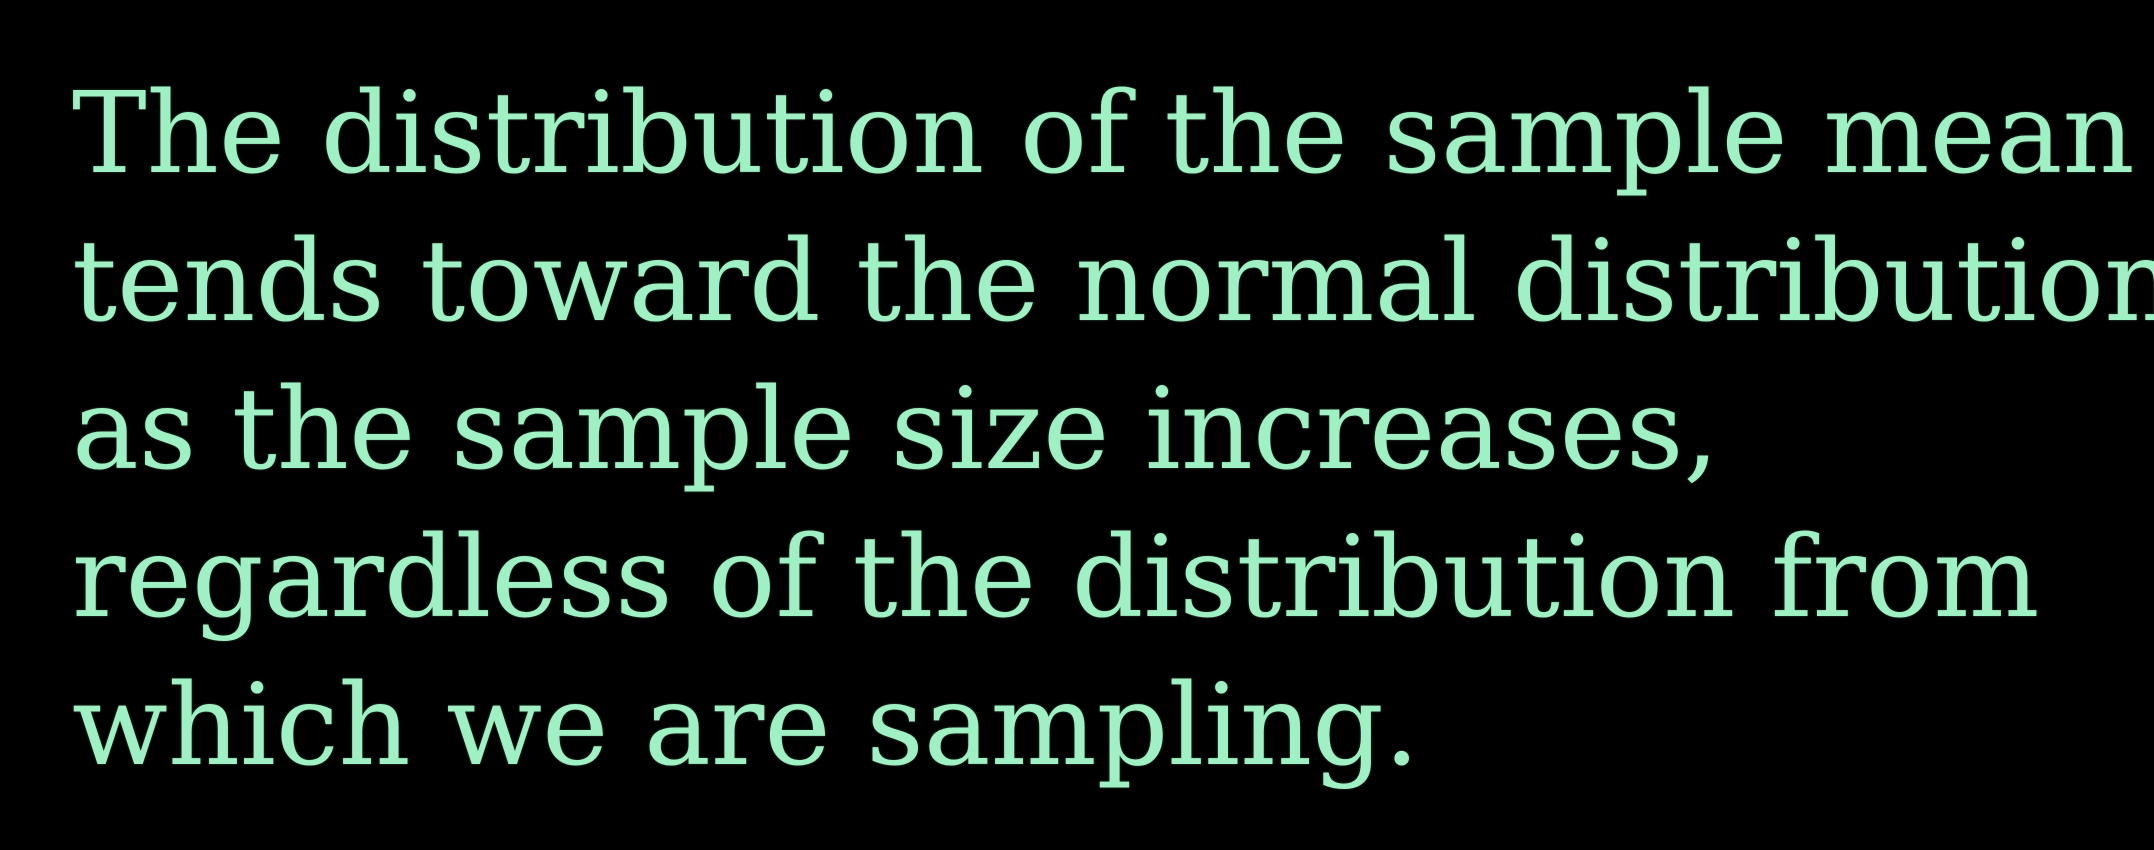  What do you see at coordinates (1113, 282) in the screenshot?
I see `statement-line-2: tends toward the normal distribution` at bounding box center [1113, 282].